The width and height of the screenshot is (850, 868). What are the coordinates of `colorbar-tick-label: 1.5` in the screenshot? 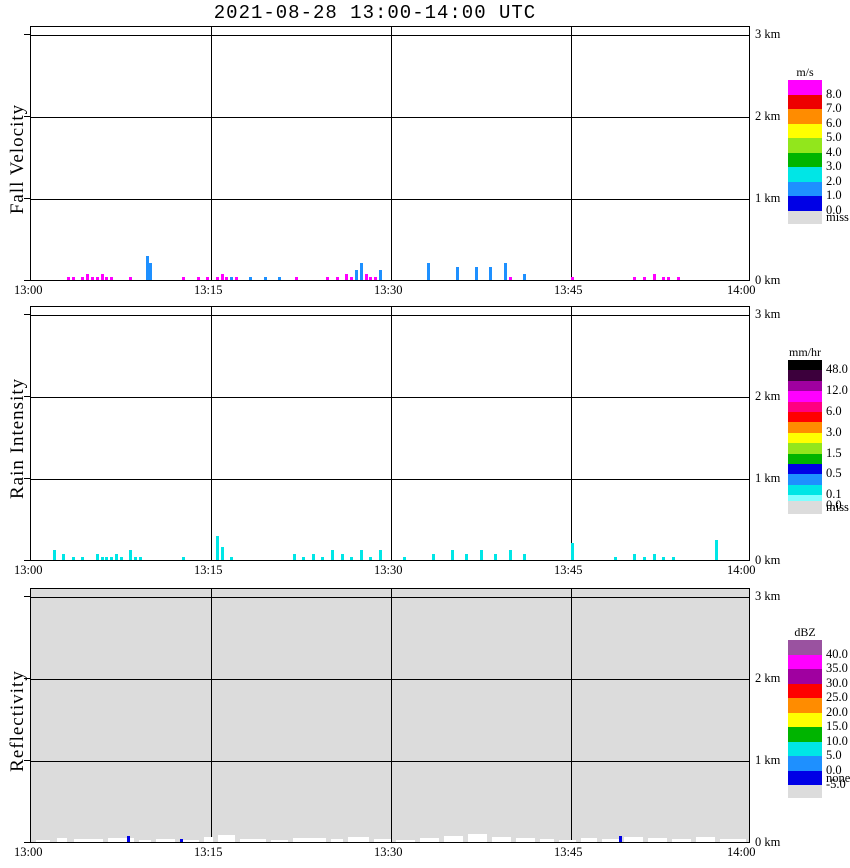 It's located at (834, 452).